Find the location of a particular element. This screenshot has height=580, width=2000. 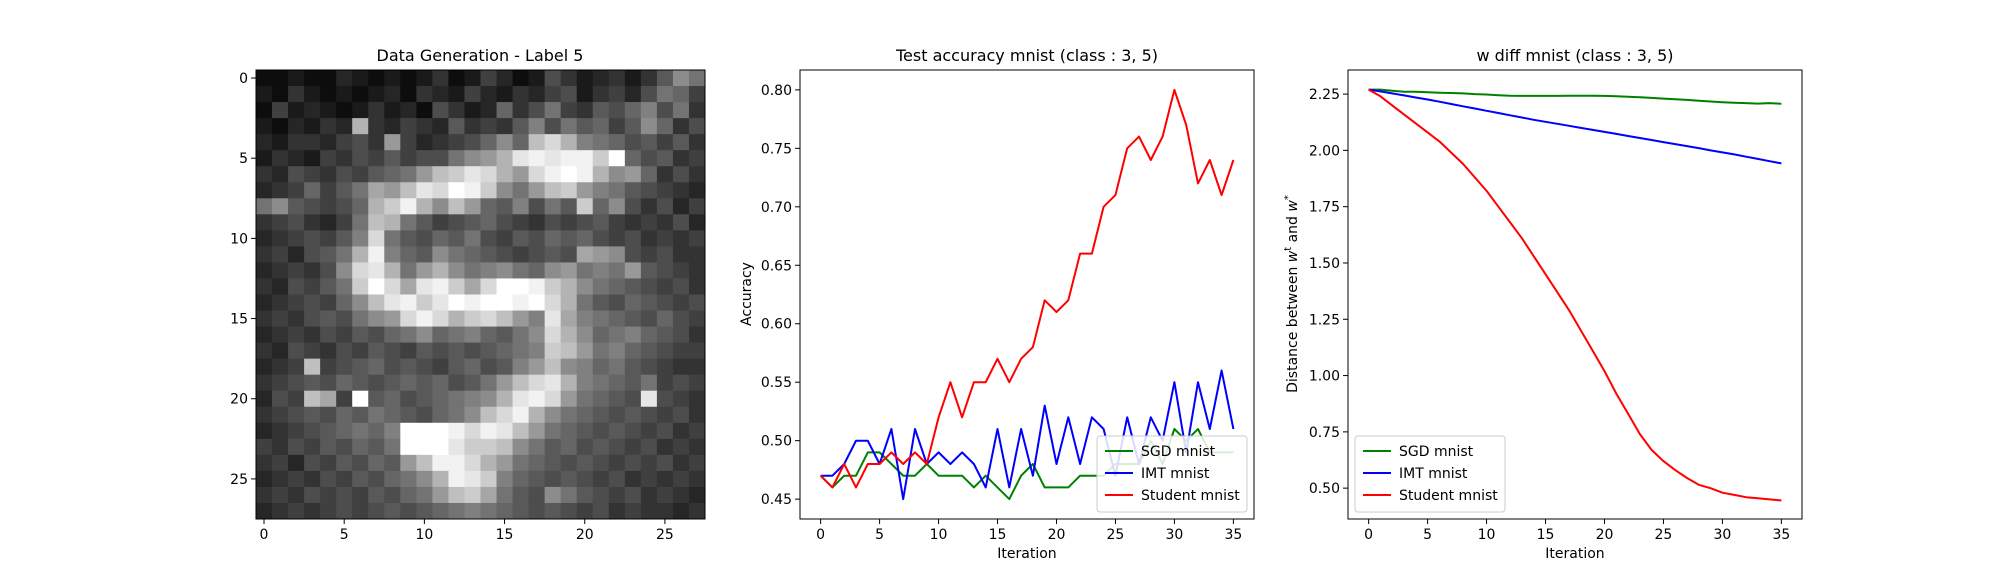

series-line is located at coordinates (1027, 435).